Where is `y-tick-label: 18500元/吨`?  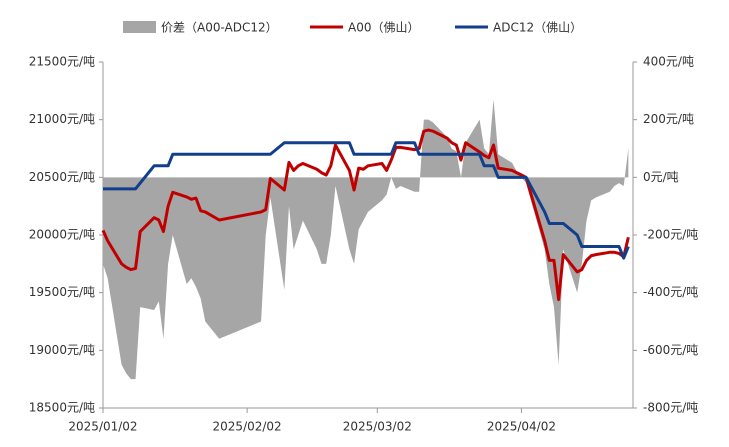 y-tick-label: 18500元/吨 is located at coordinates (62, 408).